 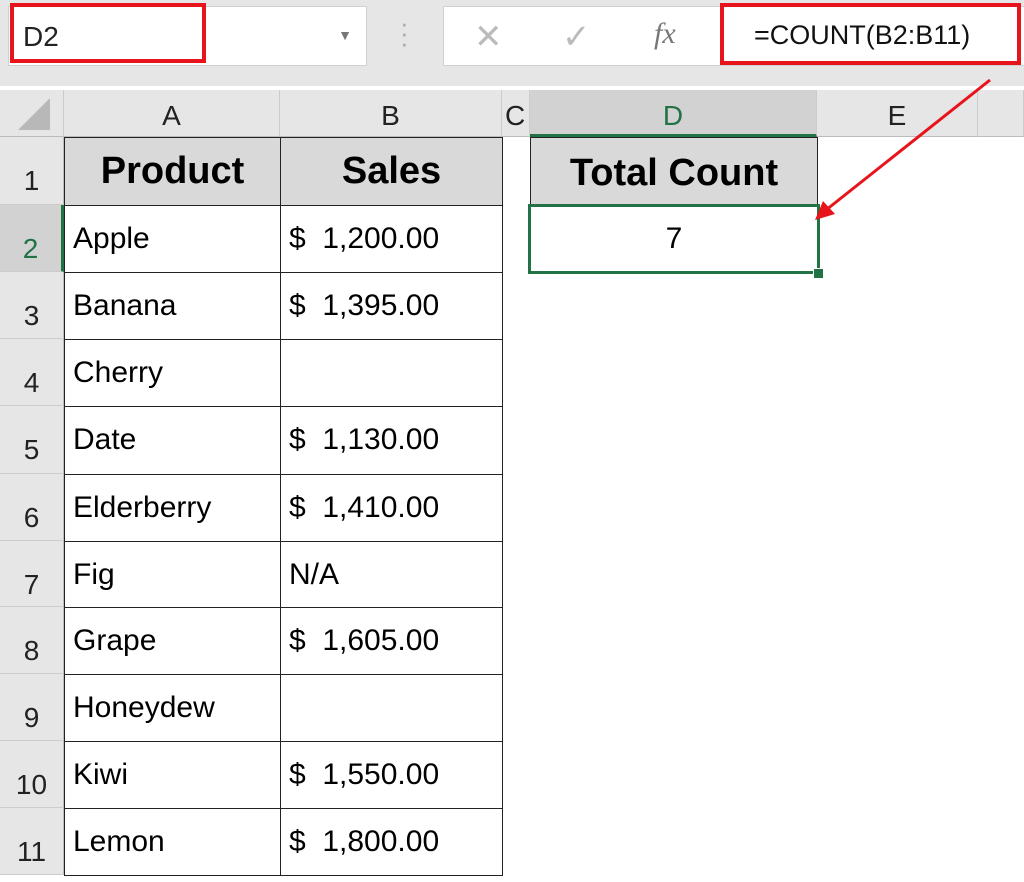 I want to click on check-icon: ✓, so click(x=576, y=37).